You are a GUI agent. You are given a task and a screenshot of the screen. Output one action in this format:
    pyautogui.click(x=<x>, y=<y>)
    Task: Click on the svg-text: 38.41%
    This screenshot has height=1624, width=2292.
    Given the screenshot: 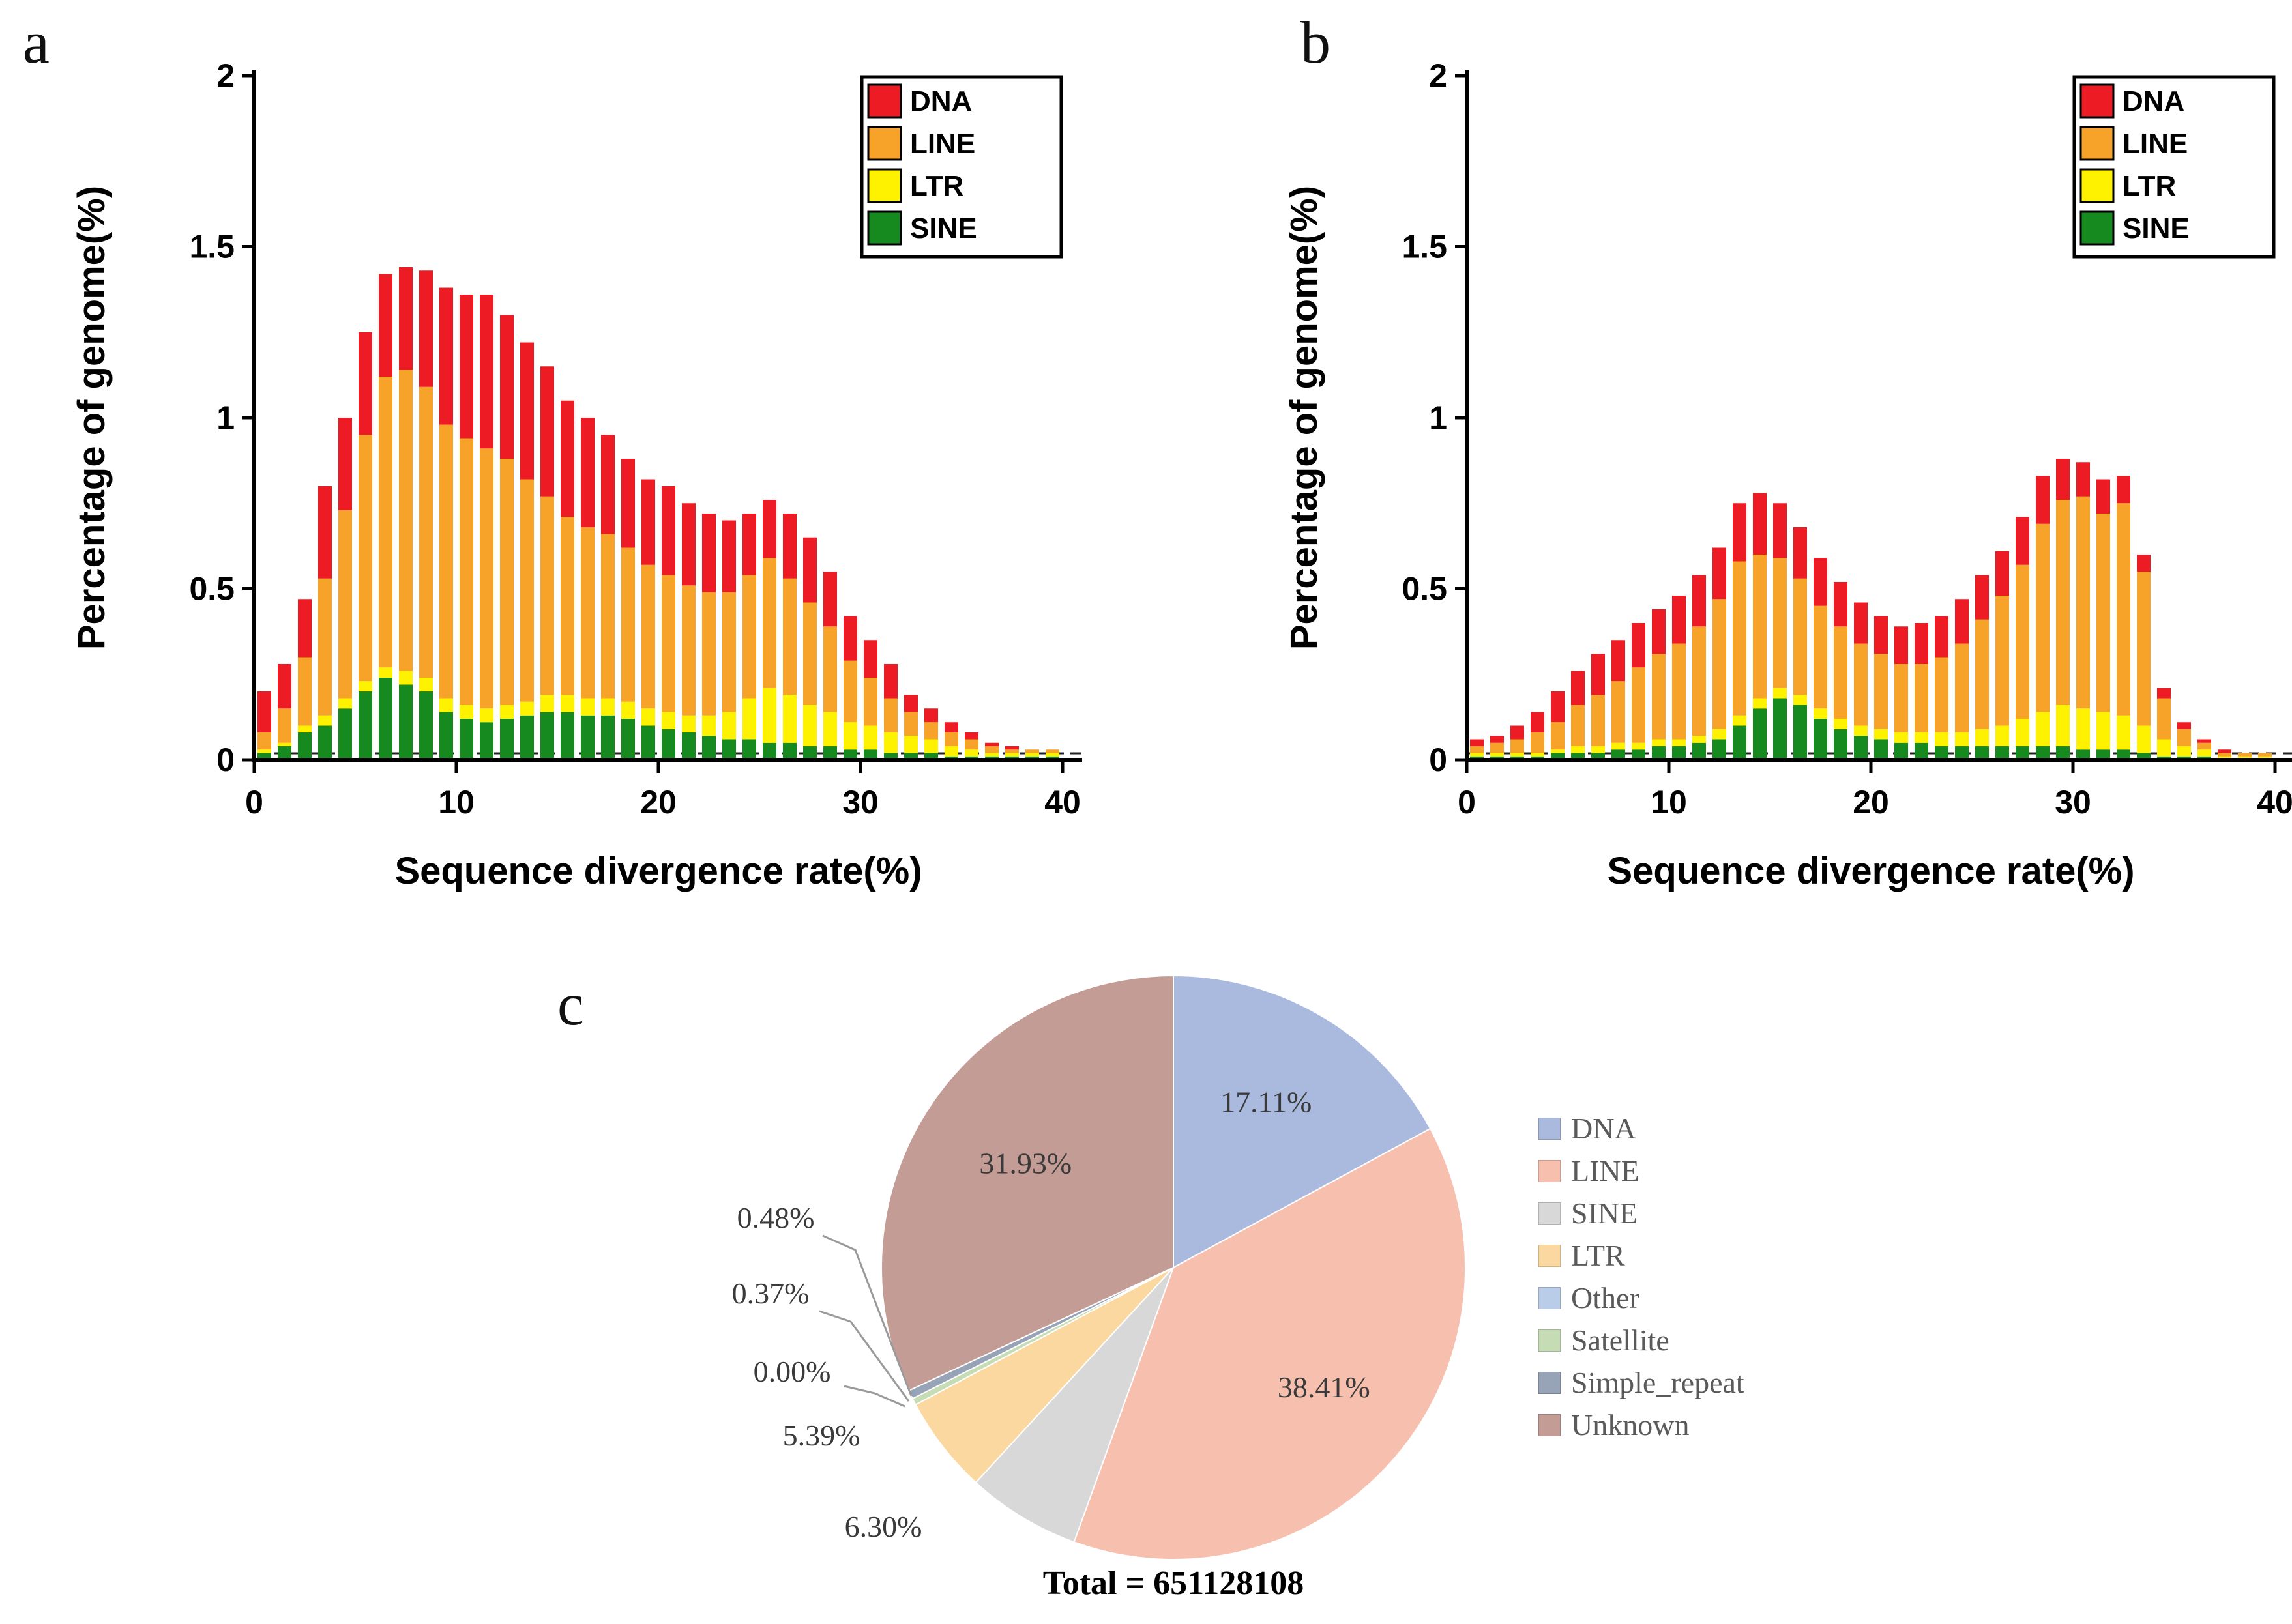 What is the action you would take?
    pyautogui.click(x=1324, y=1387)
    